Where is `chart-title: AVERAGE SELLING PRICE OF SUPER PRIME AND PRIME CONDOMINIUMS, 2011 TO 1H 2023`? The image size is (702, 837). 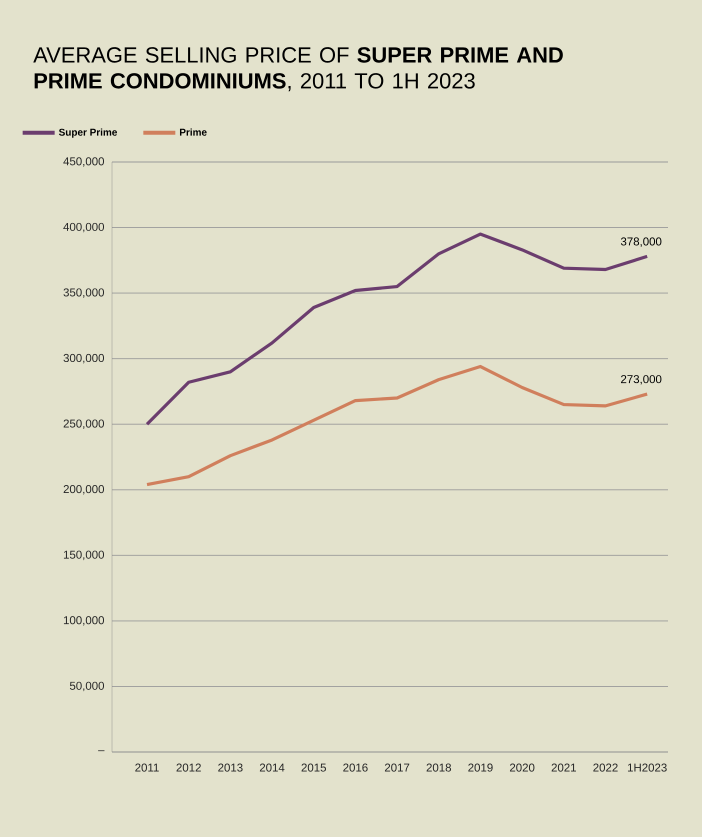
chart-title: AVERAGE SELLING PRICE OF SUPER PRIME AND PRIME CONDOMINIUMS, 2011 TO 1H 2023 is located at coordinates (298, 69).